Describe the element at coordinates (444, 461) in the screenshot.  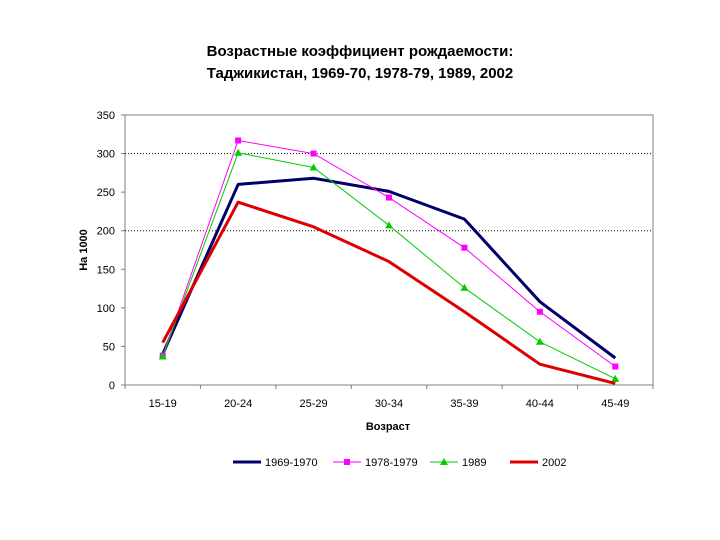
I see `legend-marker-1989` at that location.